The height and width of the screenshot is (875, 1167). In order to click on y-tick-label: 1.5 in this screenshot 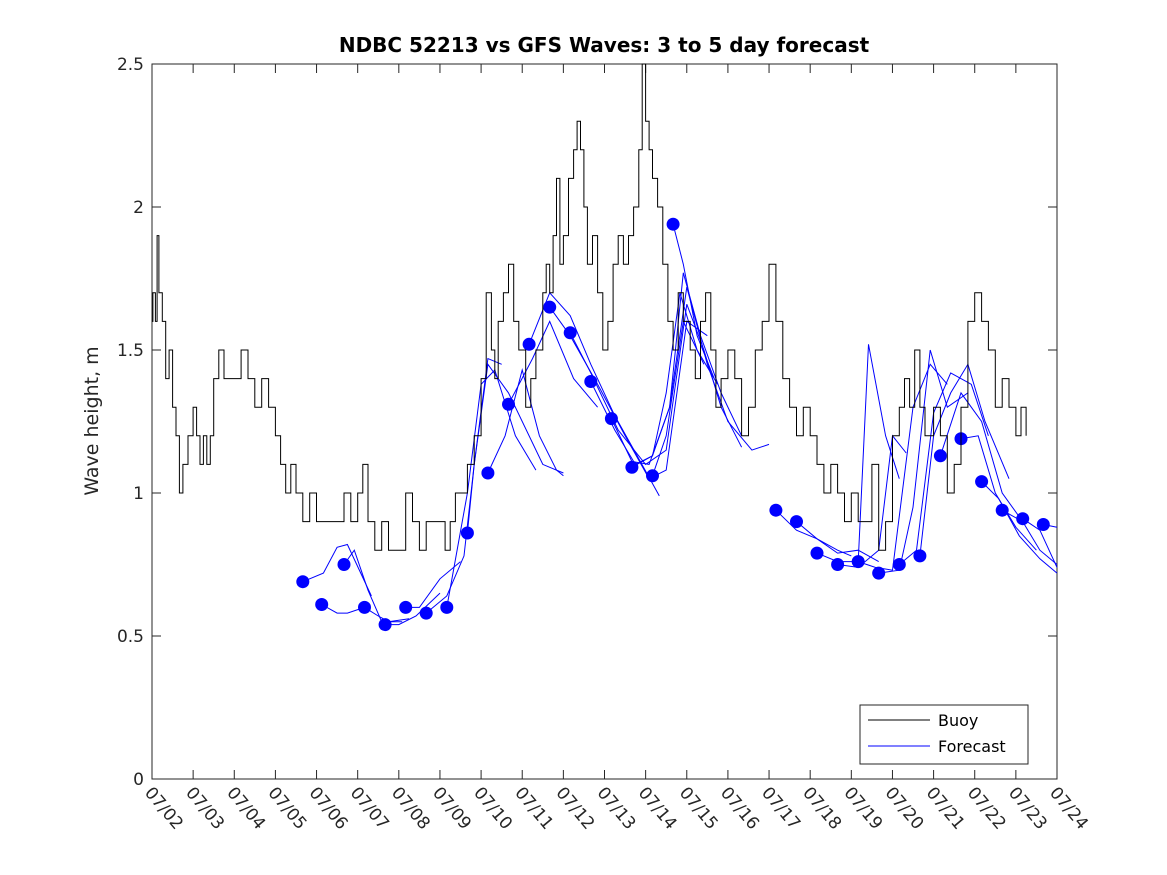, I will do `click(130, 351)`.